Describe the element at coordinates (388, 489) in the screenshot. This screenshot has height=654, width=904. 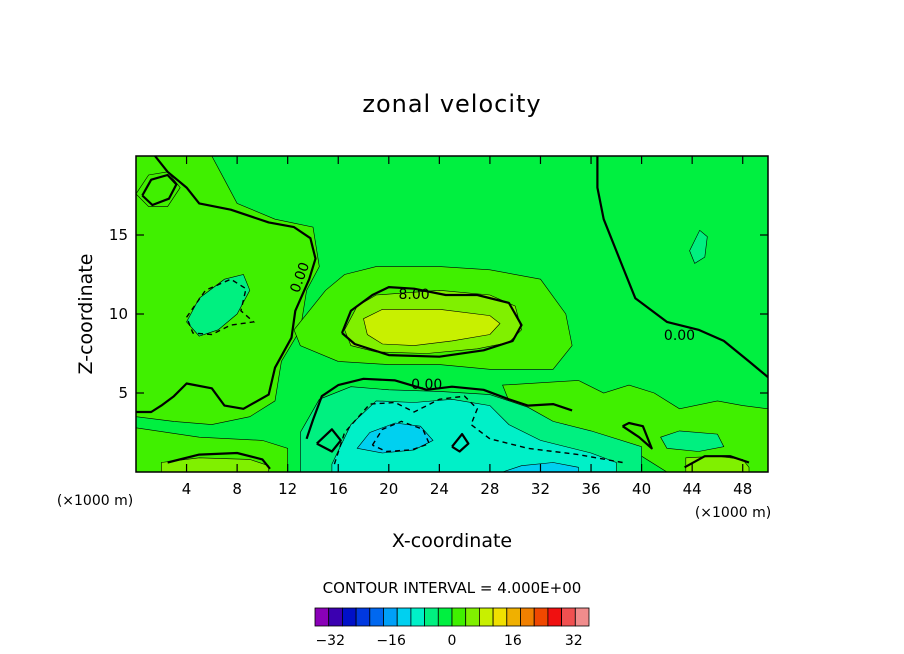
I see `x-tick-label-4: 20` at that location.